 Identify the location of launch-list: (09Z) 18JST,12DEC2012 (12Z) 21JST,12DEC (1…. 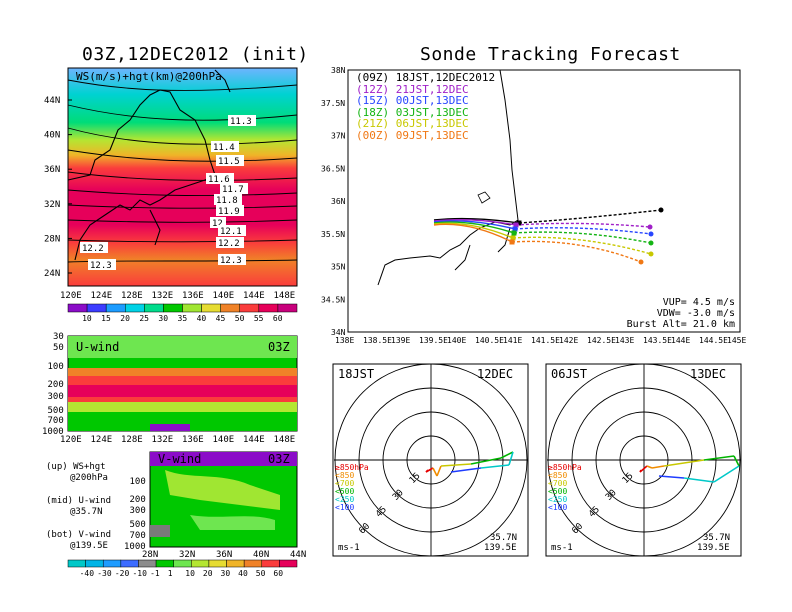
(425, 106).